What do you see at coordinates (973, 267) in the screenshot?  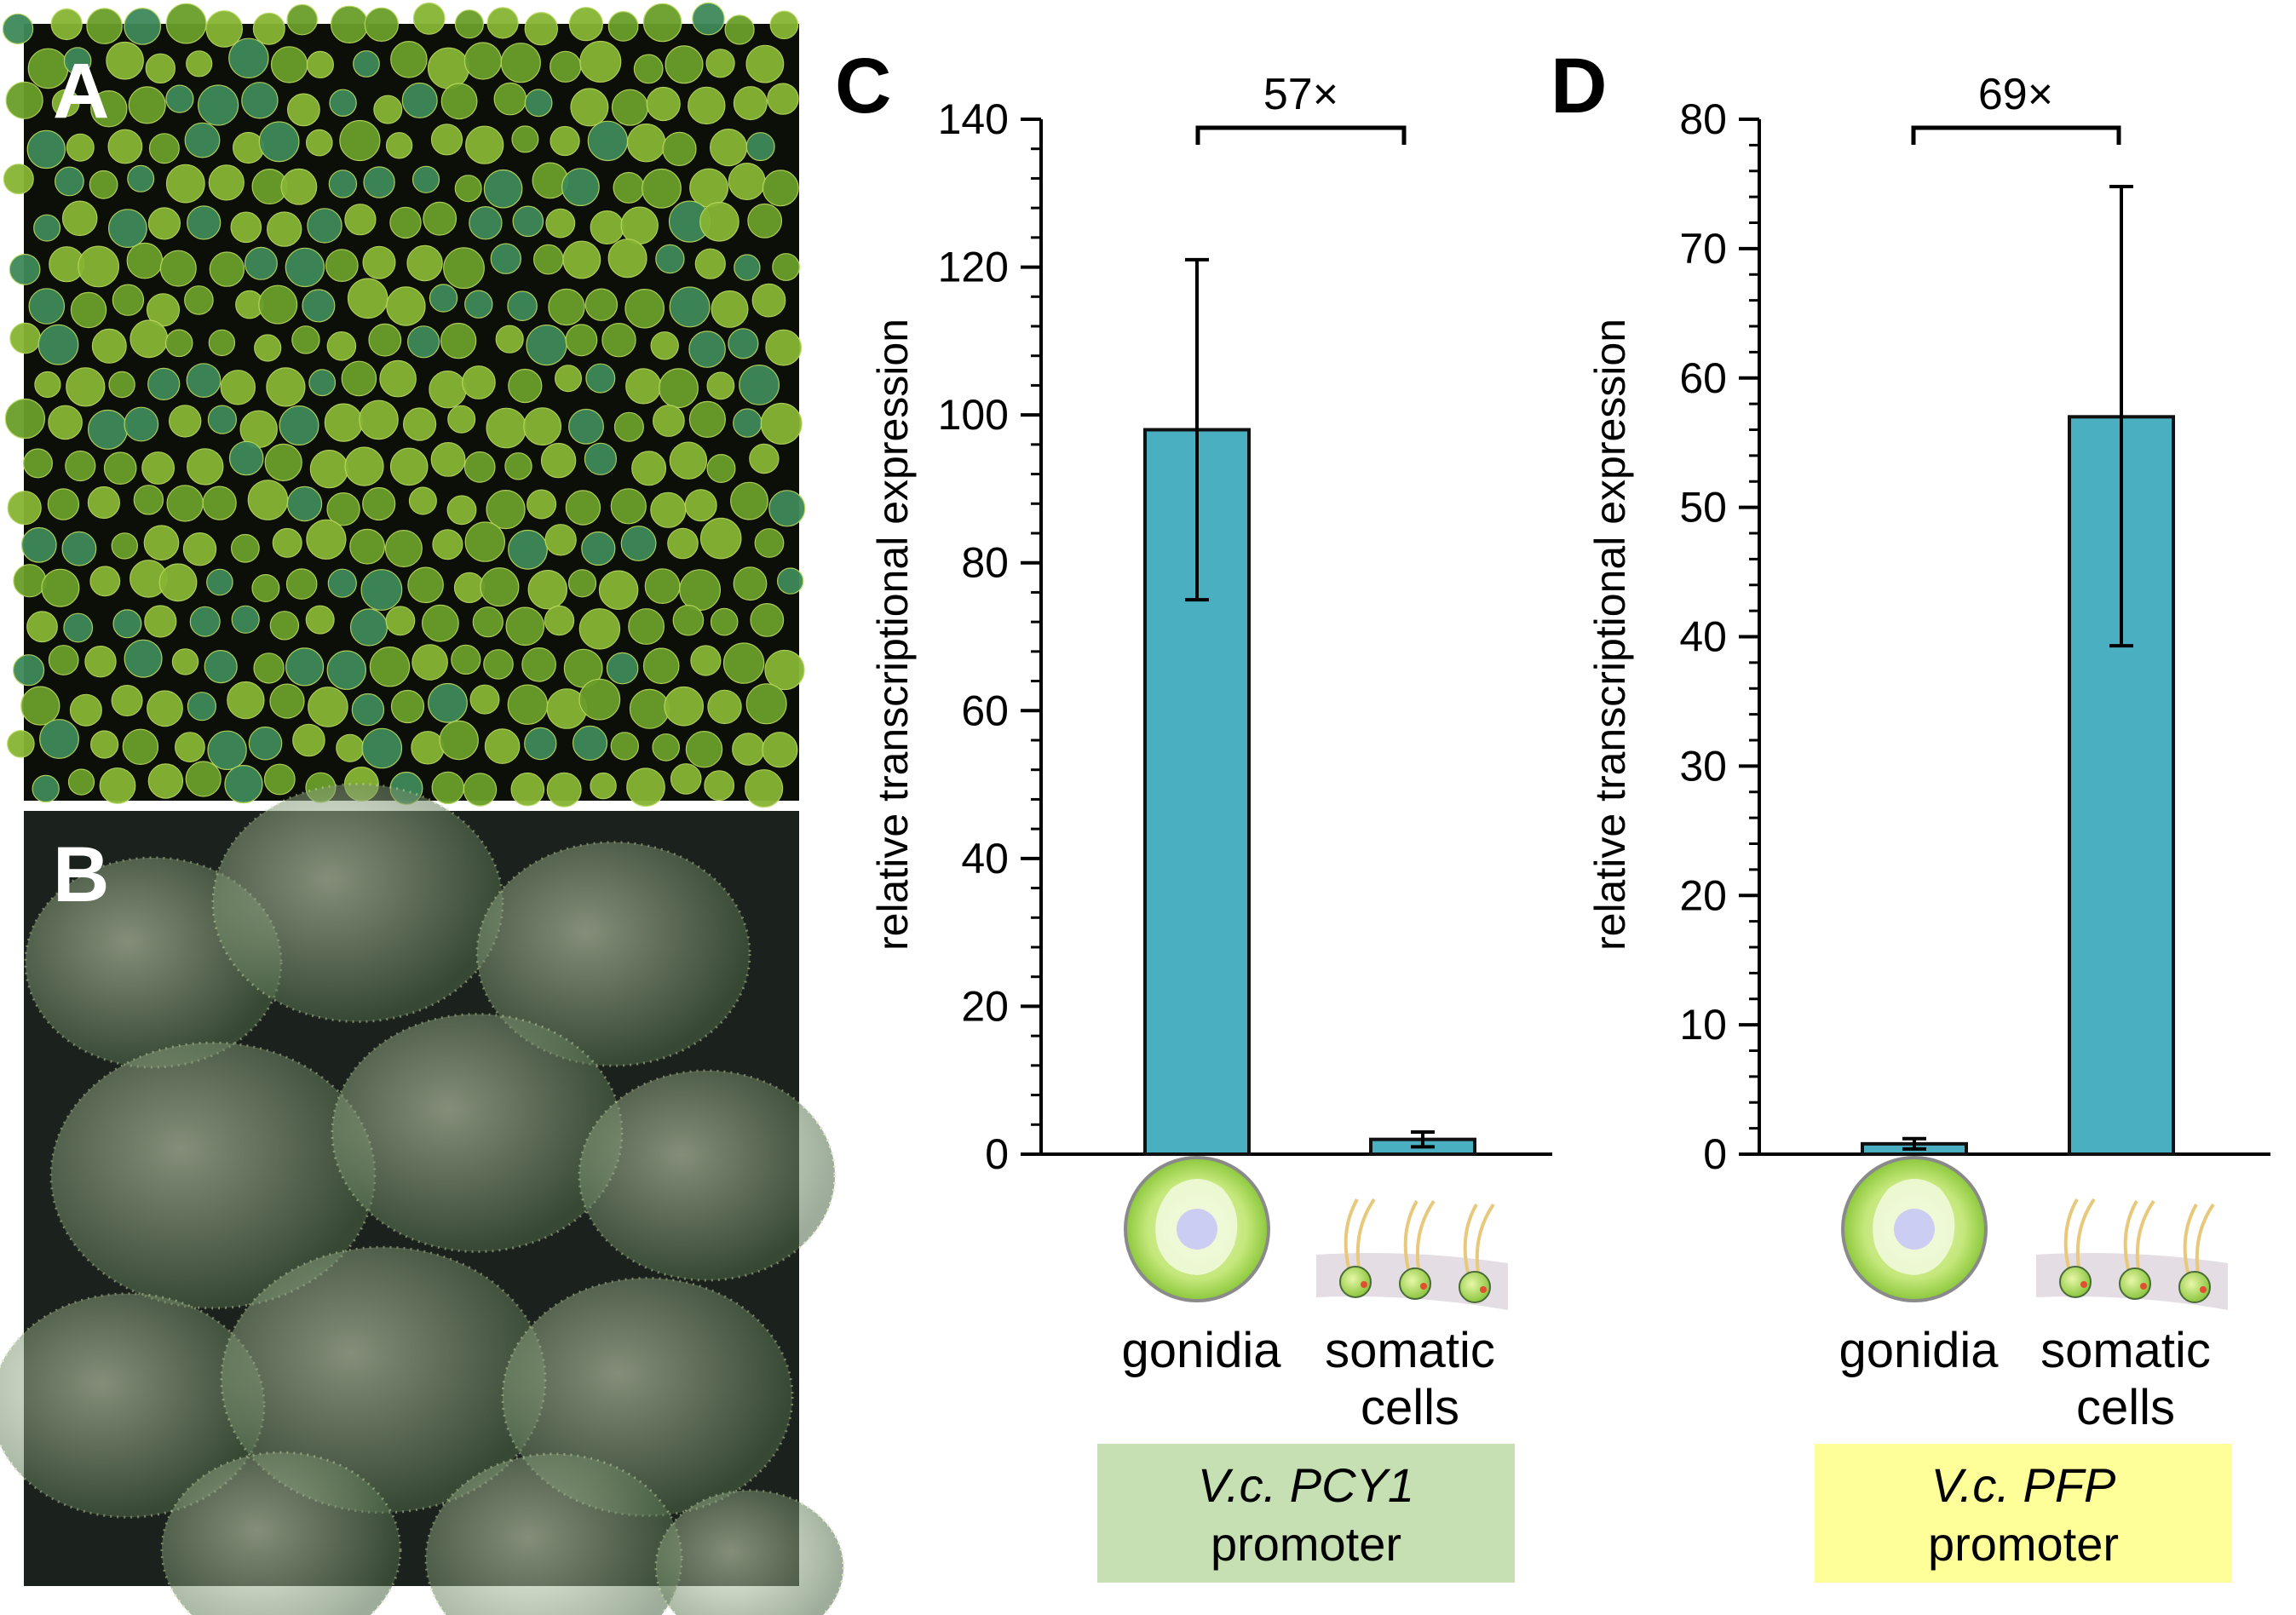 I see `y-tick-label: 120` at bounding box center [973, 267].